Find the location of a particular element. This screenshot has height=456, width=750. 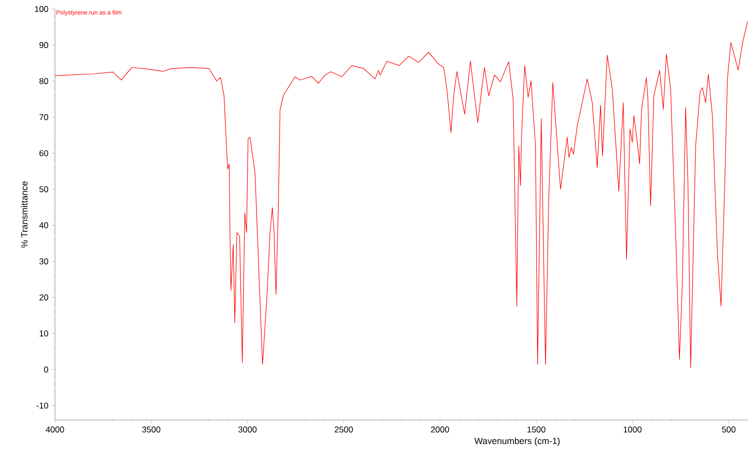

y-tick-label: 60 is located at coordinates (44, 153).